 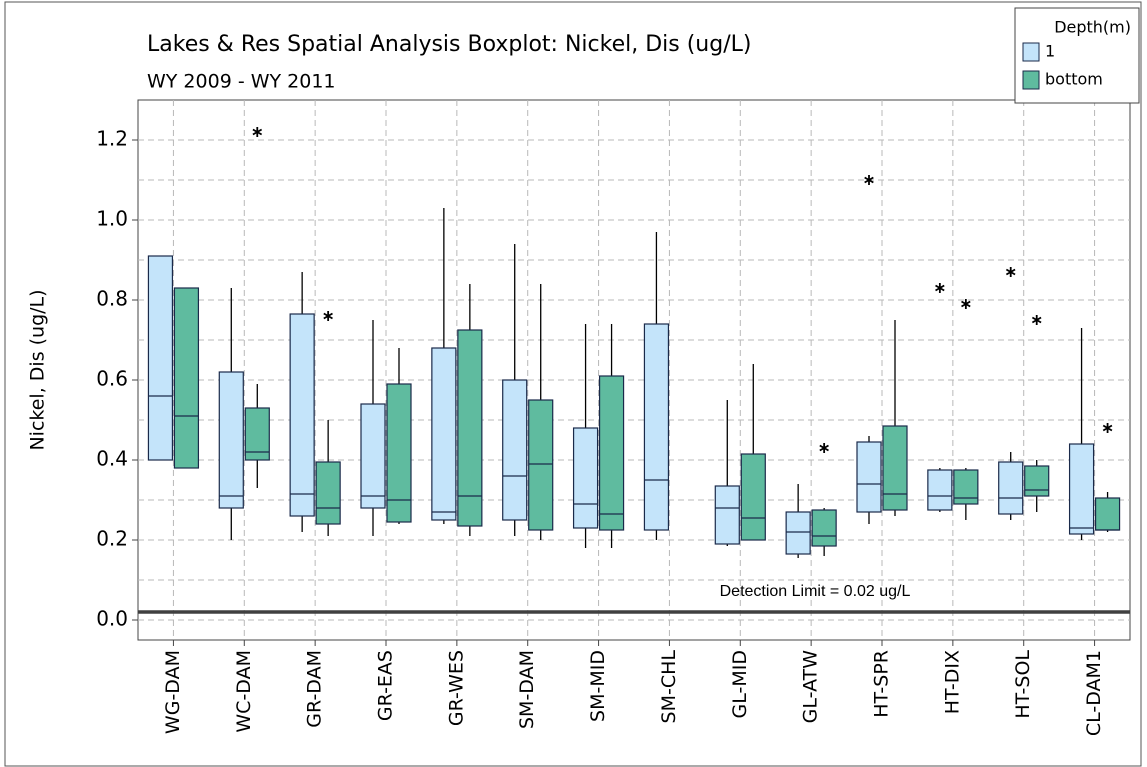 What do you see at coordinates (241, 82) in the screenshot?
I see `chart-subtitle: WY 2009 - WY 2011` at bounding box center [241, 82].